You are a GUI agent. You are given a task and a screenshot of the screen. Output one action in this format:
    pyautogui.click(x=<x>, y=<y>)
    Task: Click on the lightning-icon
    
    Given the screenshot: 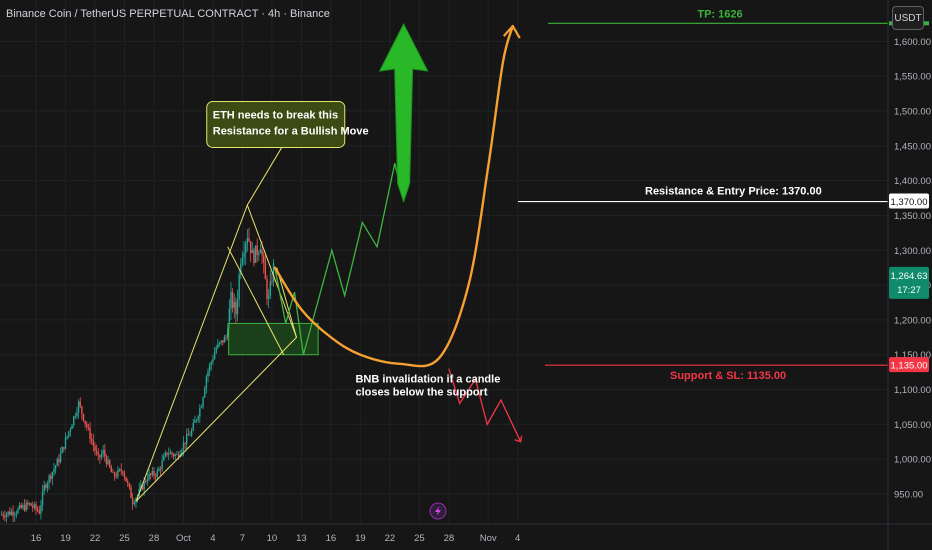 What is the action you would take?
    pyautogui.click(x=438, y=511)
    